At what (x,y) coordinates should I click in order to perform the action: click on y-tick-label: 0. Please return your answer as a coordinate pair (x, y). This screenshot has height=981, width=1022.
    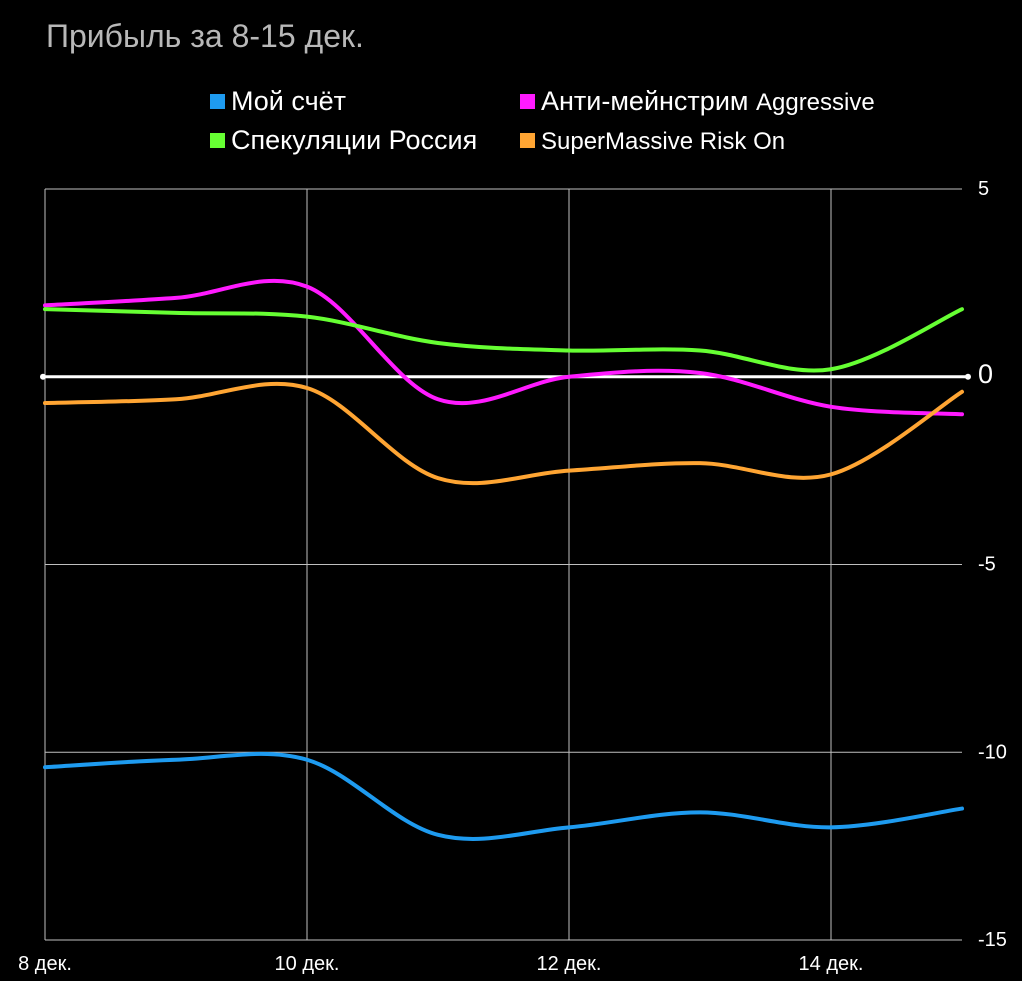
    Looking at the image, I should click on (985, 374).